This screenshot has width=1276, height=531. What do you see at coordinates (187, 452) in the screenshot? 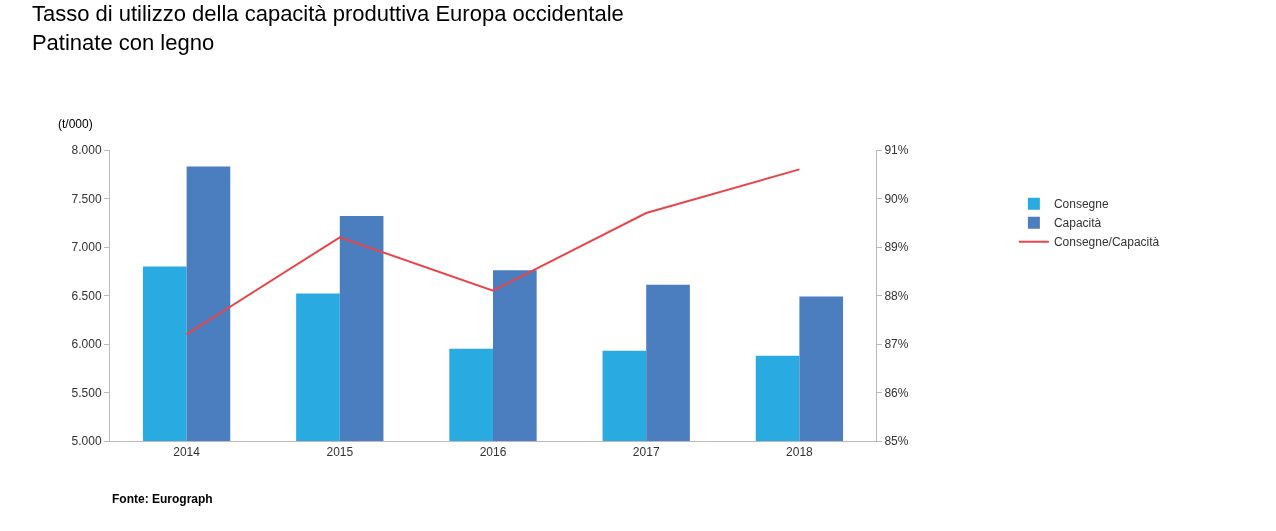
I see `x-tick-label: 2014` at bounding box center [187, 452].